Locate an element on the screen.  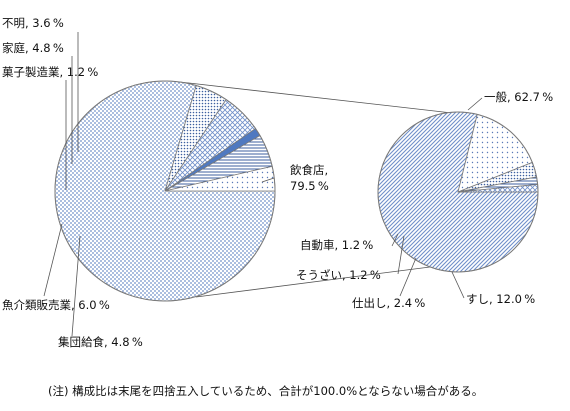
pie1-label-0: 飲食店, 79.5 % is located at coordinates (309, 178).